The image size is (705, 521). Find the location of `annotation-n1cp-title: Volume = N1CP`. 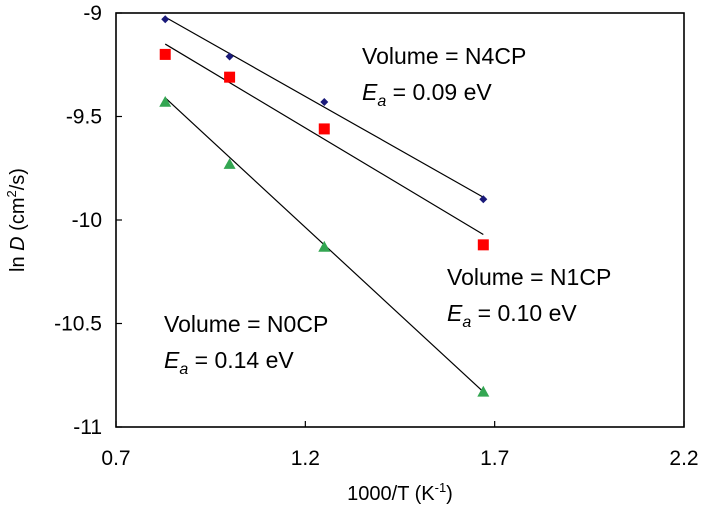

annotation-n1cp-title: Volume = N1CP is located at coordinates (529, 277).